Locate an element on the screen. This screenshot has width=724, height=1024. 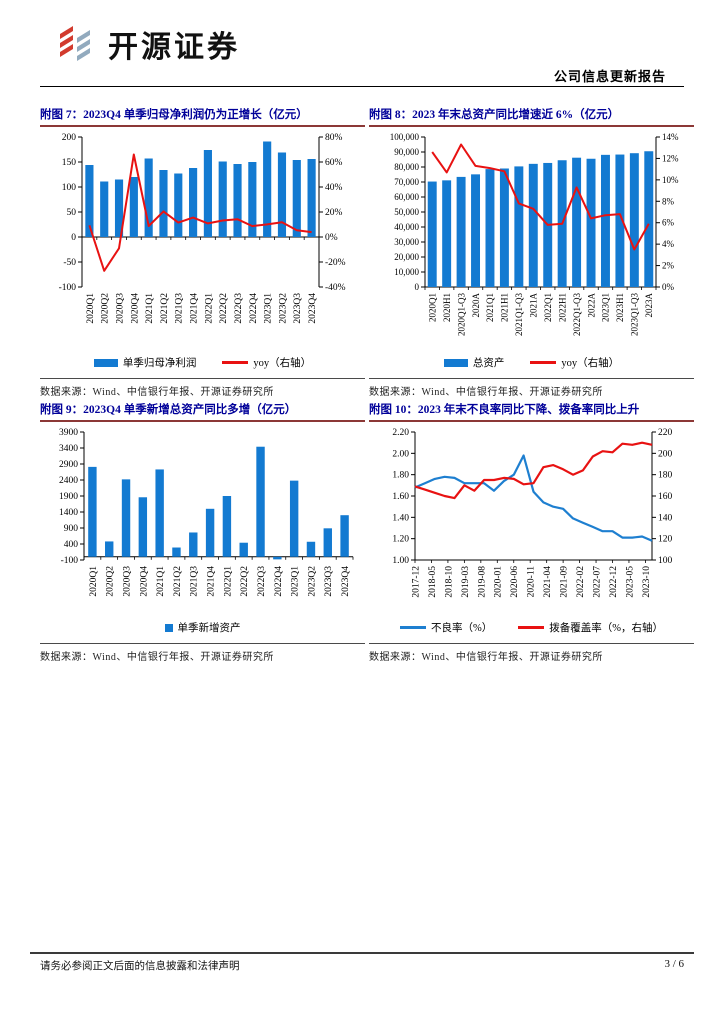
left-axis-label: 1.80 is located at coordinates (400, 476).